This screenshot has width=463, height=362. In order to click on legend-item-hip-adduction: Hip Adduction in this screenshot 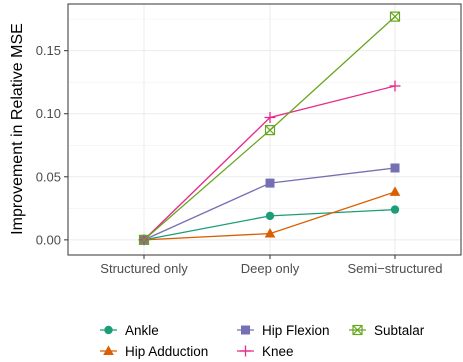, I will do `click(154, 351)`.